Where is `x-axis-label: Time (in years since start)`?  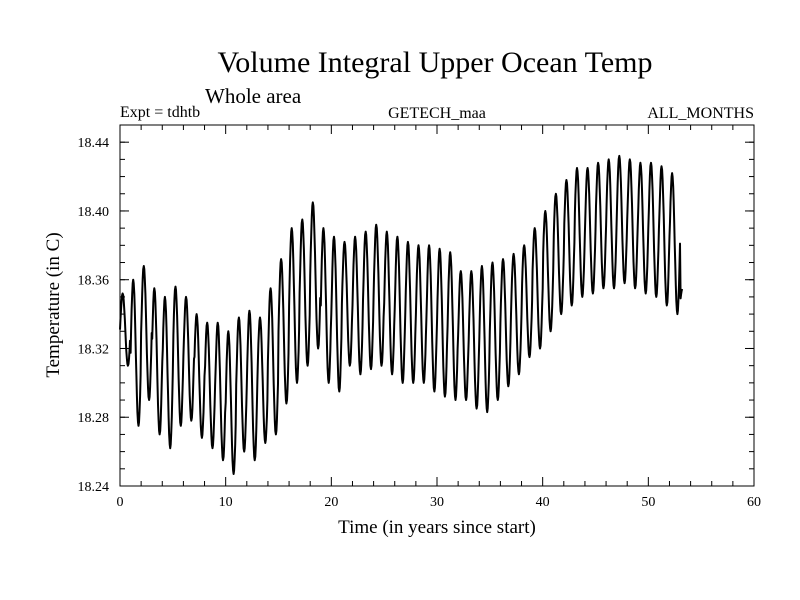 x-axis-label: Time (in years since start) is located at coordinates (437, 527).